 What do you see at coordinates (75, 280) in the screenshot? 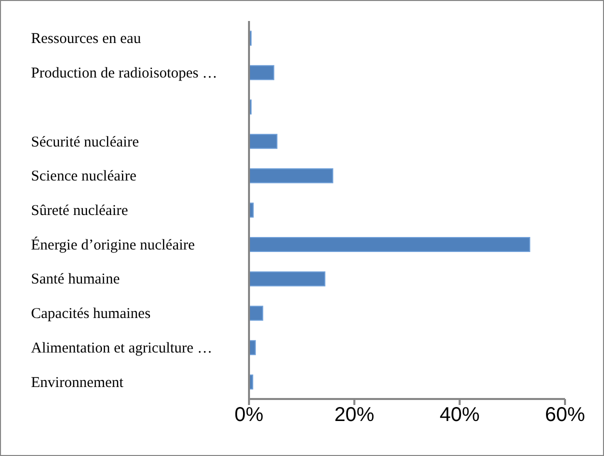
I see `y-tick-label: Santé humaine` at bounding box center [75, 280].